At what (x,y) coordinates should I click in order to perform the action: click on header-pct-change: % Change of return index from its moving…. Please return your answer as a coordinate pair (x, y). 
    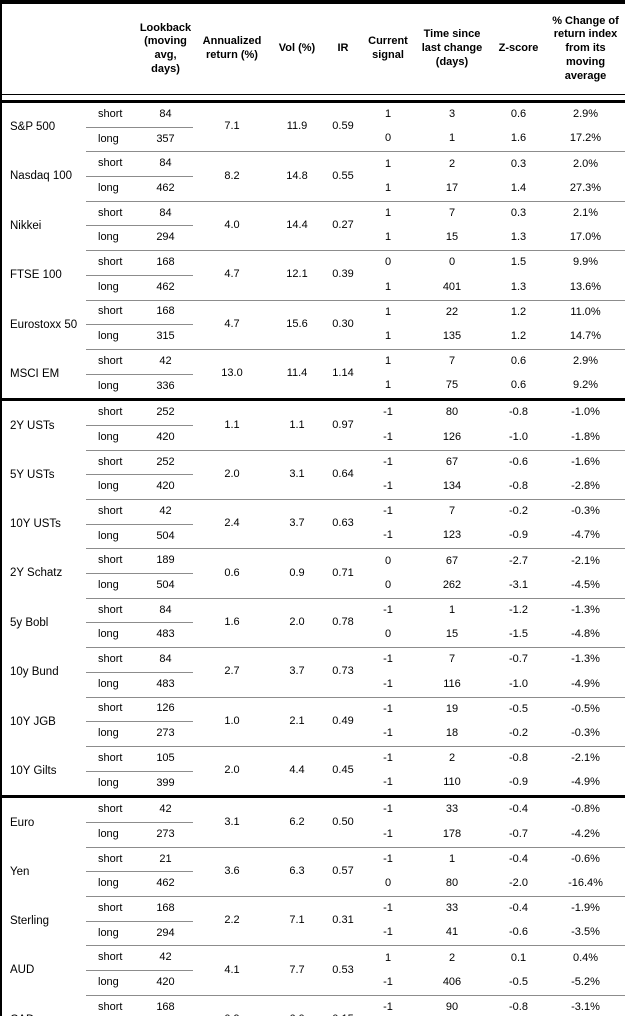
    Looking at the image, I should click on (585, 48).